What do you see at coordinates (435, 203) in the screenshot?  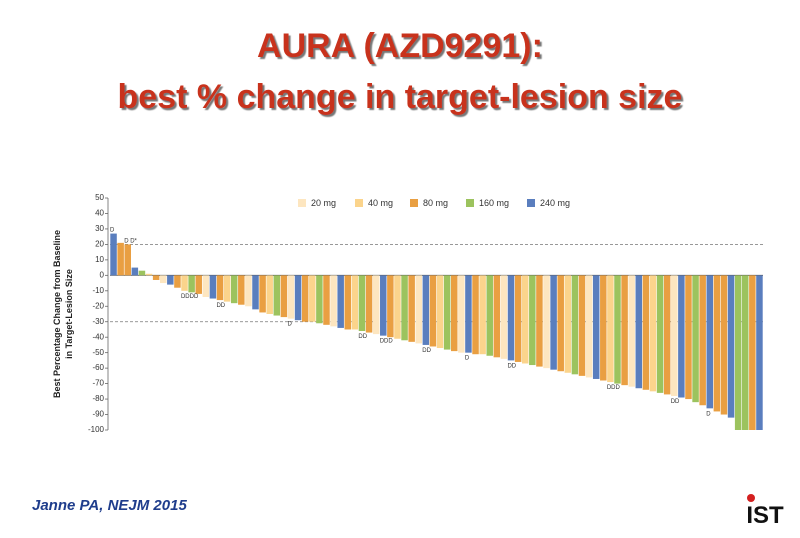 I see `legend-label: 80 mg` at bounding box center [435, 203].